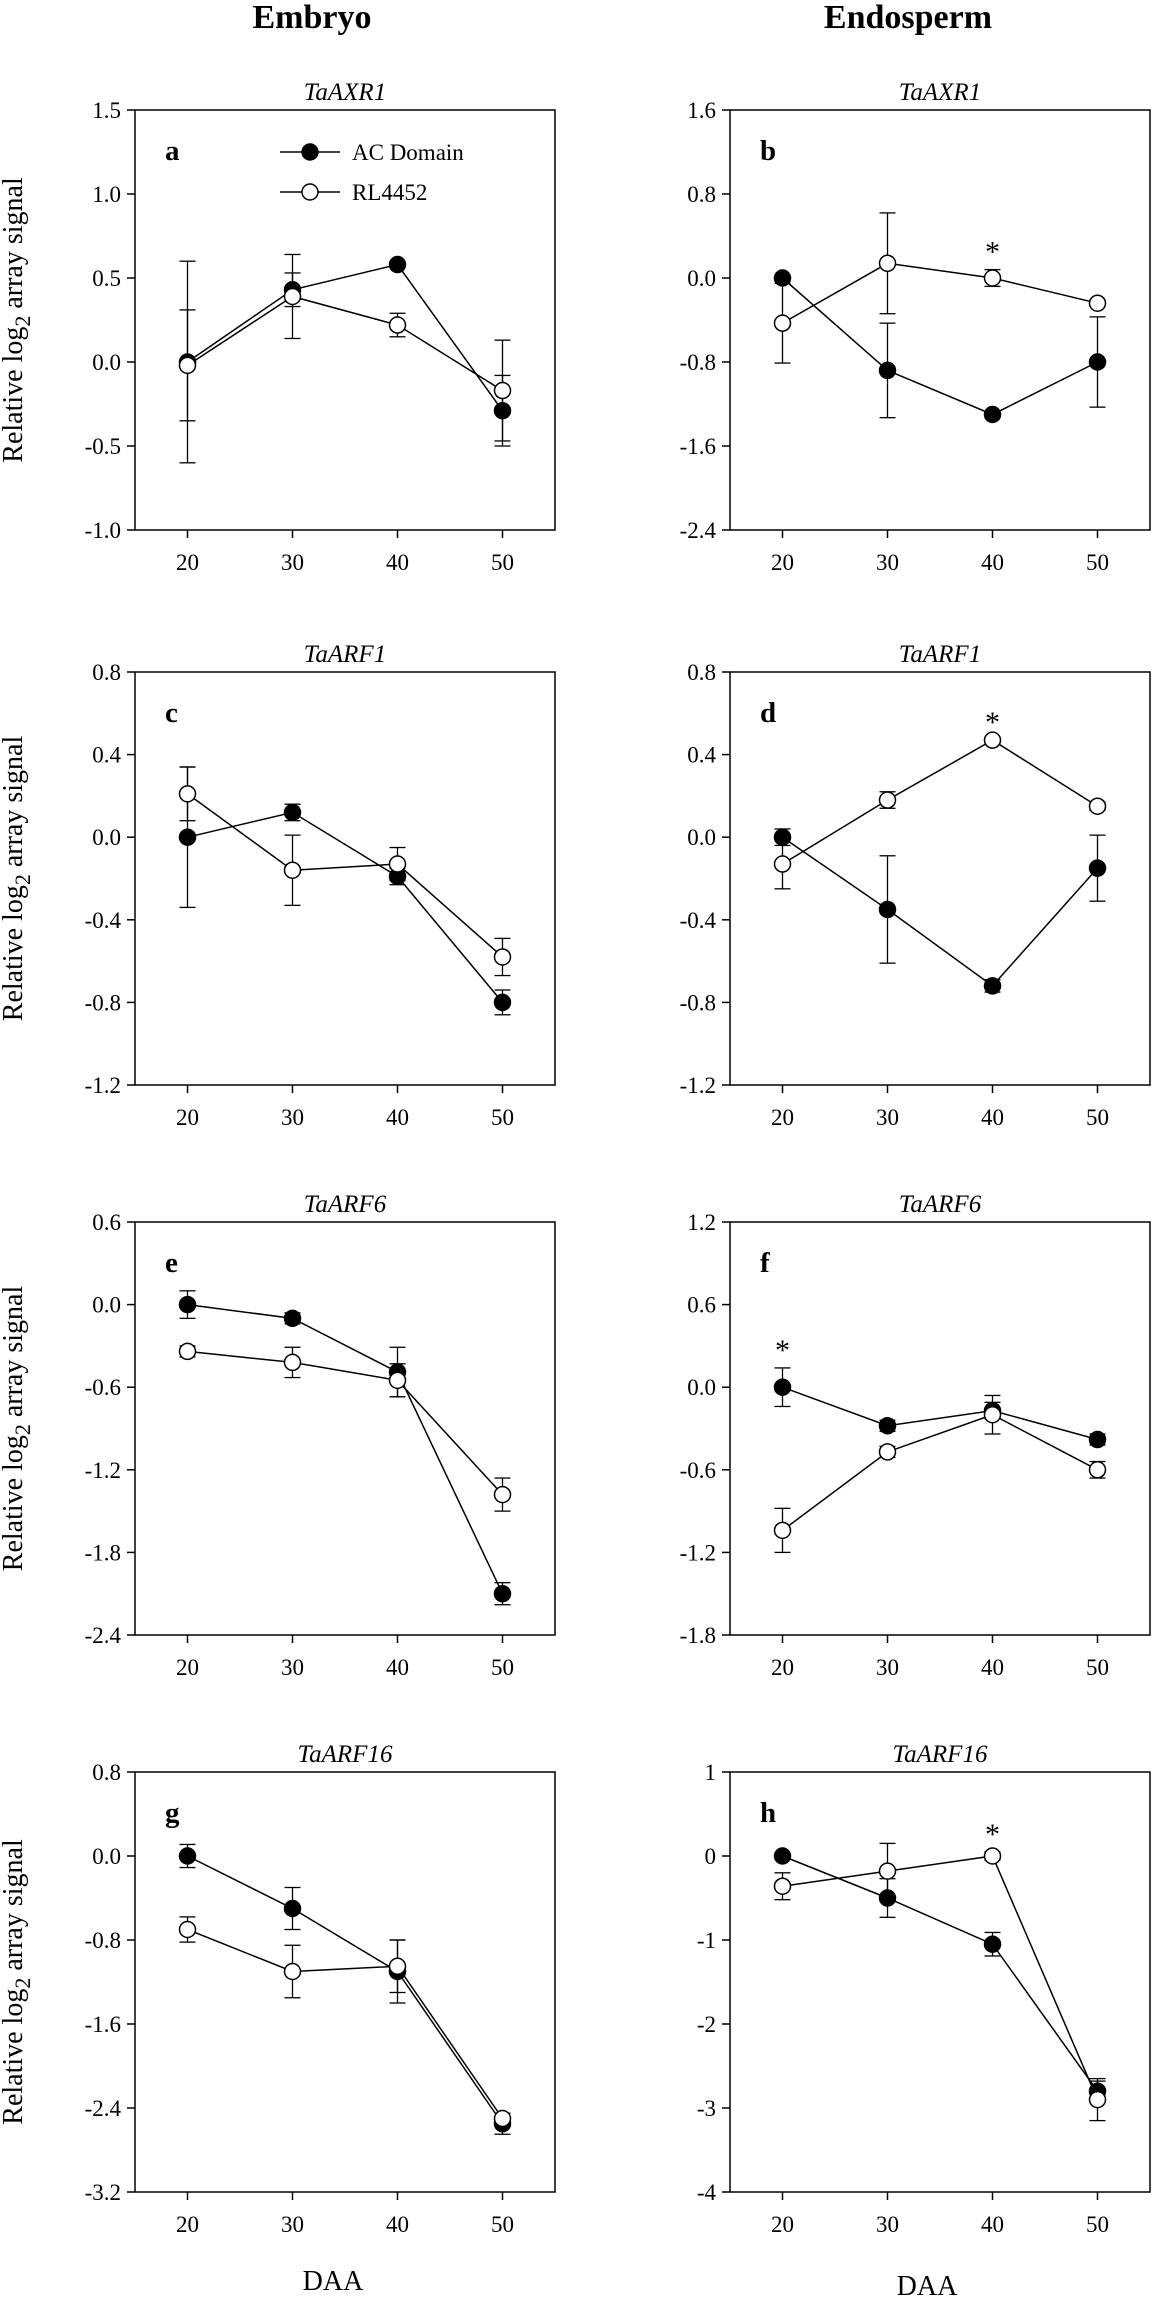 The height and width of the screenshot is (2300, 1158). What do you see at coordinates (106, 755) in the screenshot?
I see `y-tick-label: 0.4` at bounding box center [106, 755].